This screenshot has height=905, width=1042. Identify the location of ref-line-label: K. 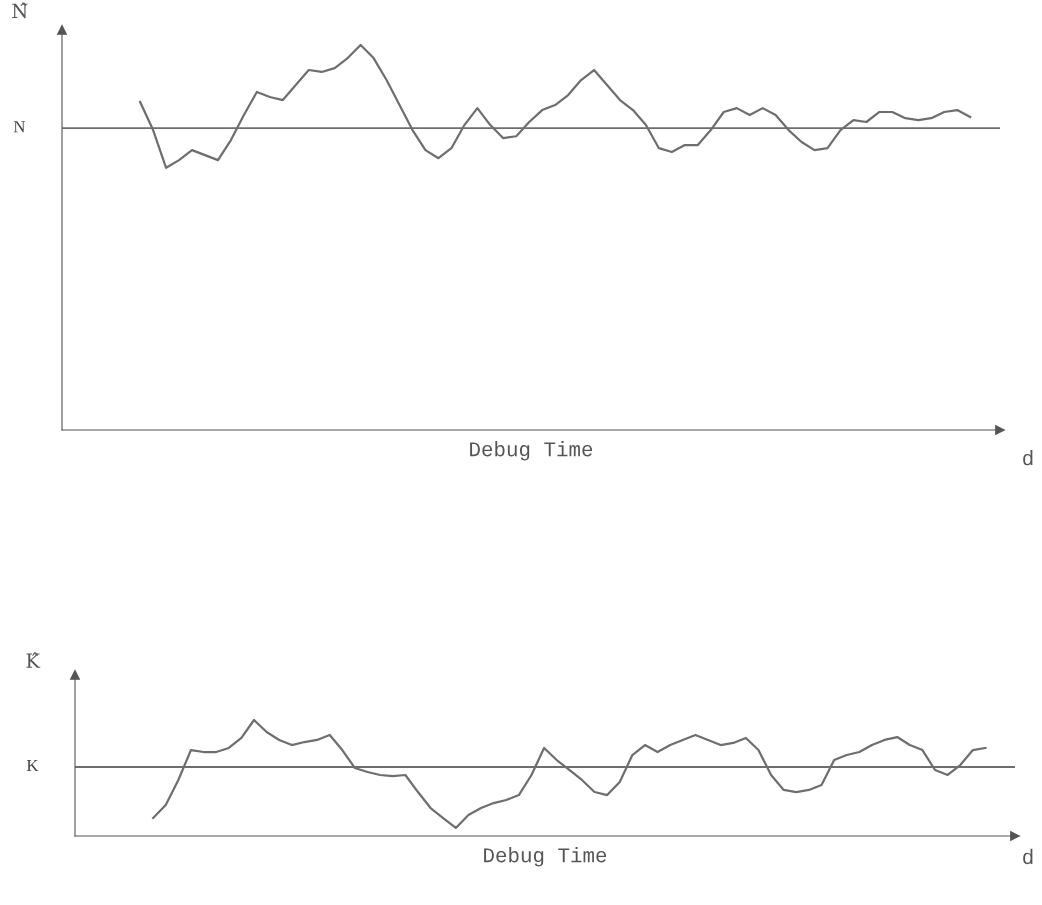
(32, 765).